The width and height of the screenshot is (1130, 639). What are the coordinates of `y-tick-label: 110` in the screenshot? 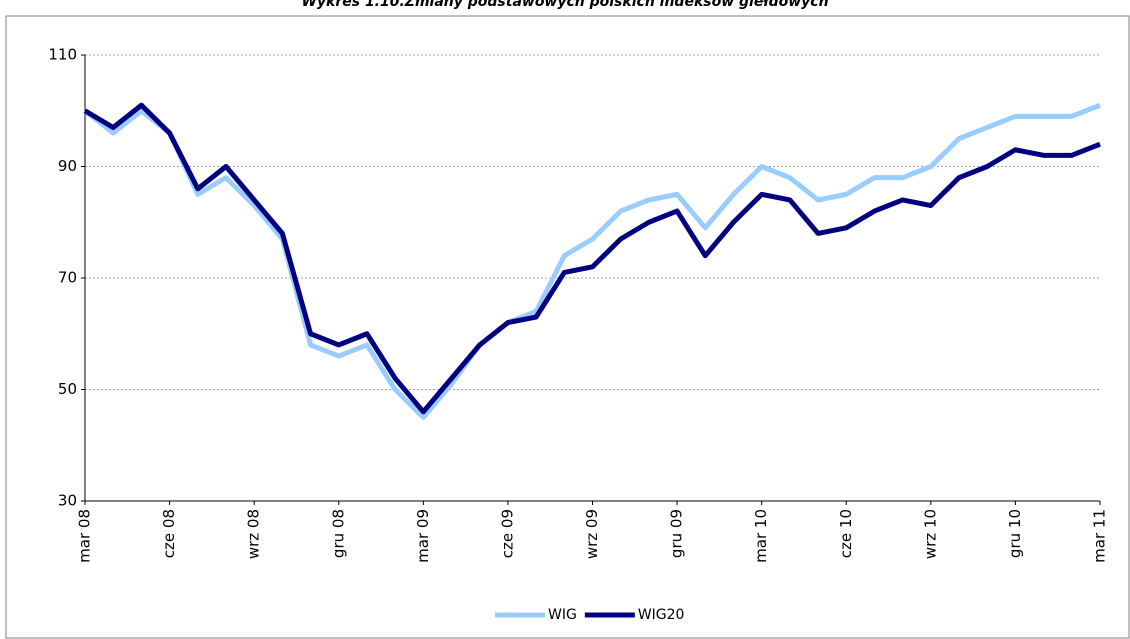 It's located at (62, 55).